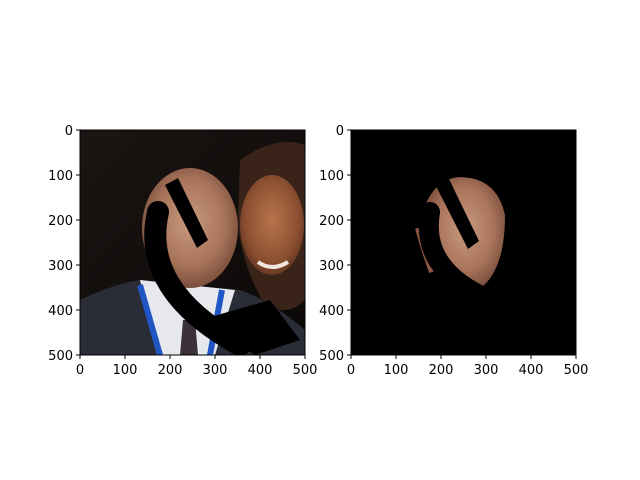 This screenshot has height=480, width=640. I want to click on right-y-tick-label: 200, so click(331, 221).